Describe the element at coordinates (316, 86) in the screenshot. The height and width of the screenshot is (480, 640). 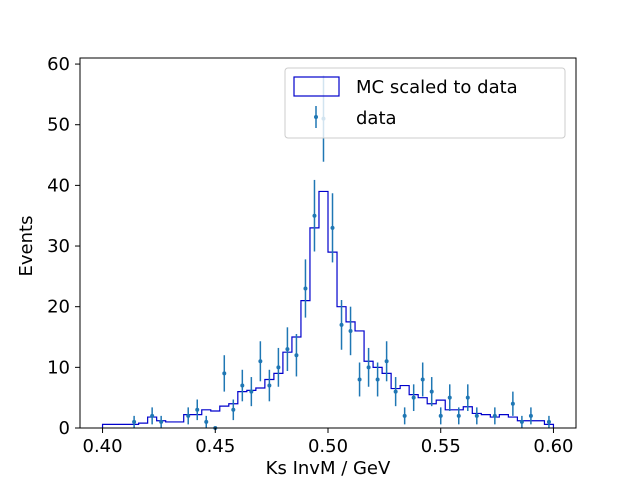
I see `legend-swatch-mc` at that location.